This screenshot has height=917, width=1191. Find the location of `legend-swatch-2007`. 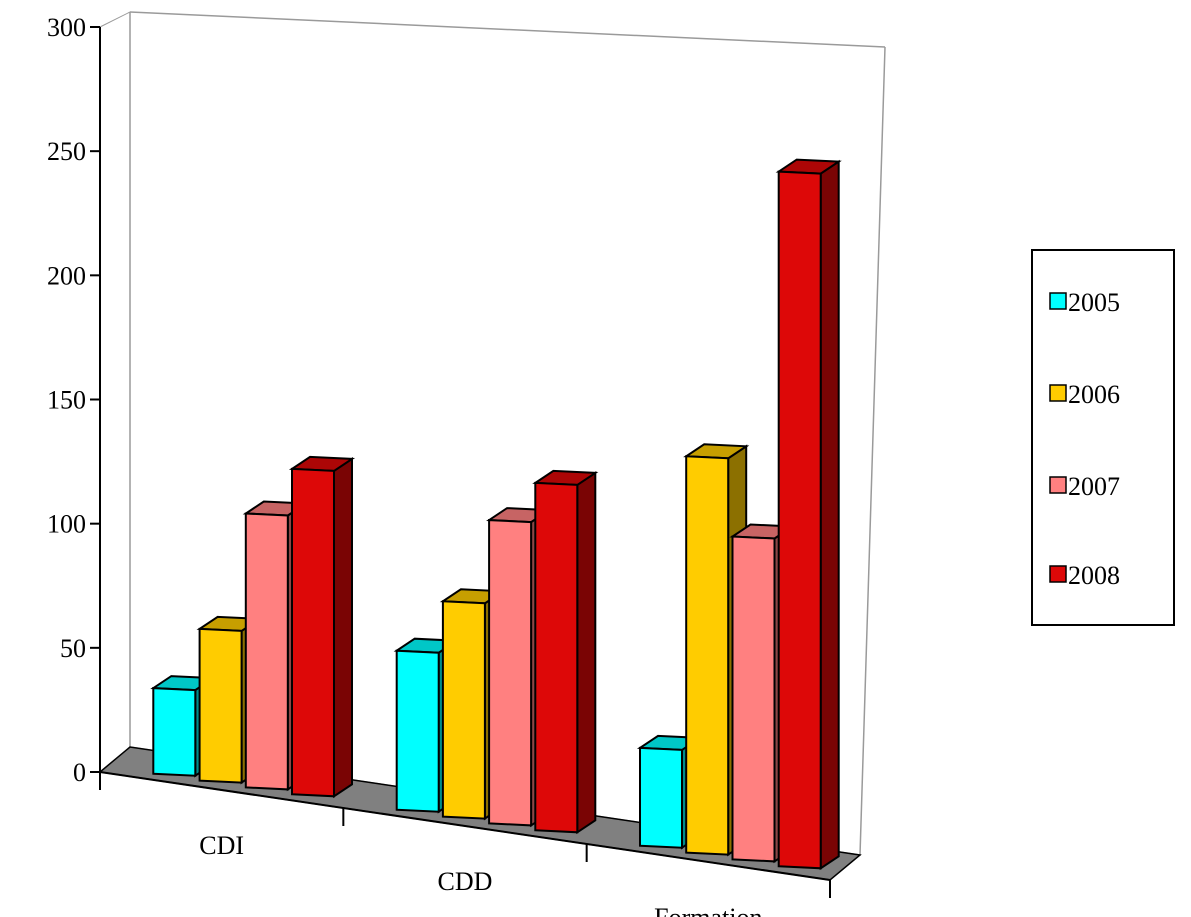

legend-swatch-2007 is located at coordinates (1058, 485).